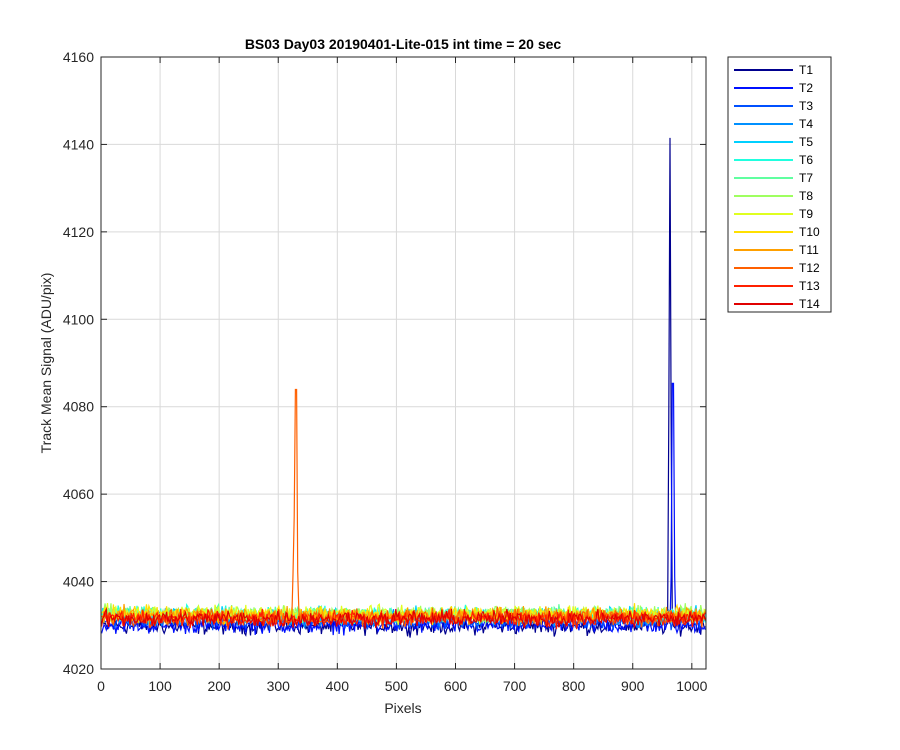  Describe the element at coordinates (515, 686) in the screenshot. I see `x-tick-label: 700` at that location.